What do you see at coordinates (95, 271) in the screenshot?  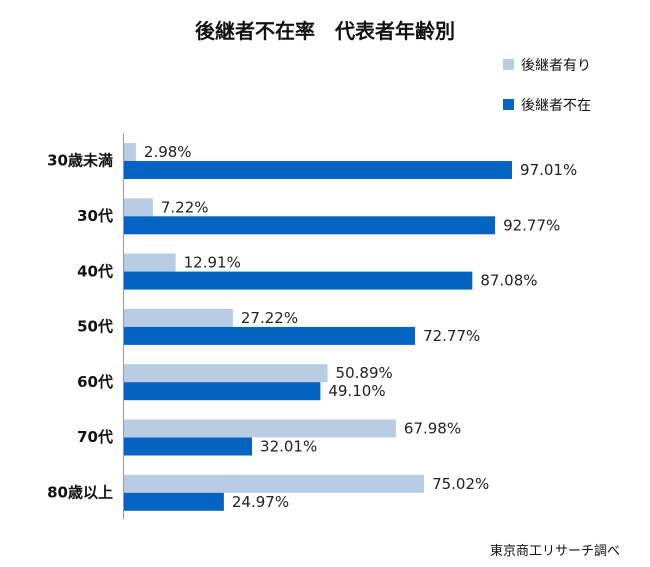 I see `category-label: 40代` at bounding box center [95, 271].